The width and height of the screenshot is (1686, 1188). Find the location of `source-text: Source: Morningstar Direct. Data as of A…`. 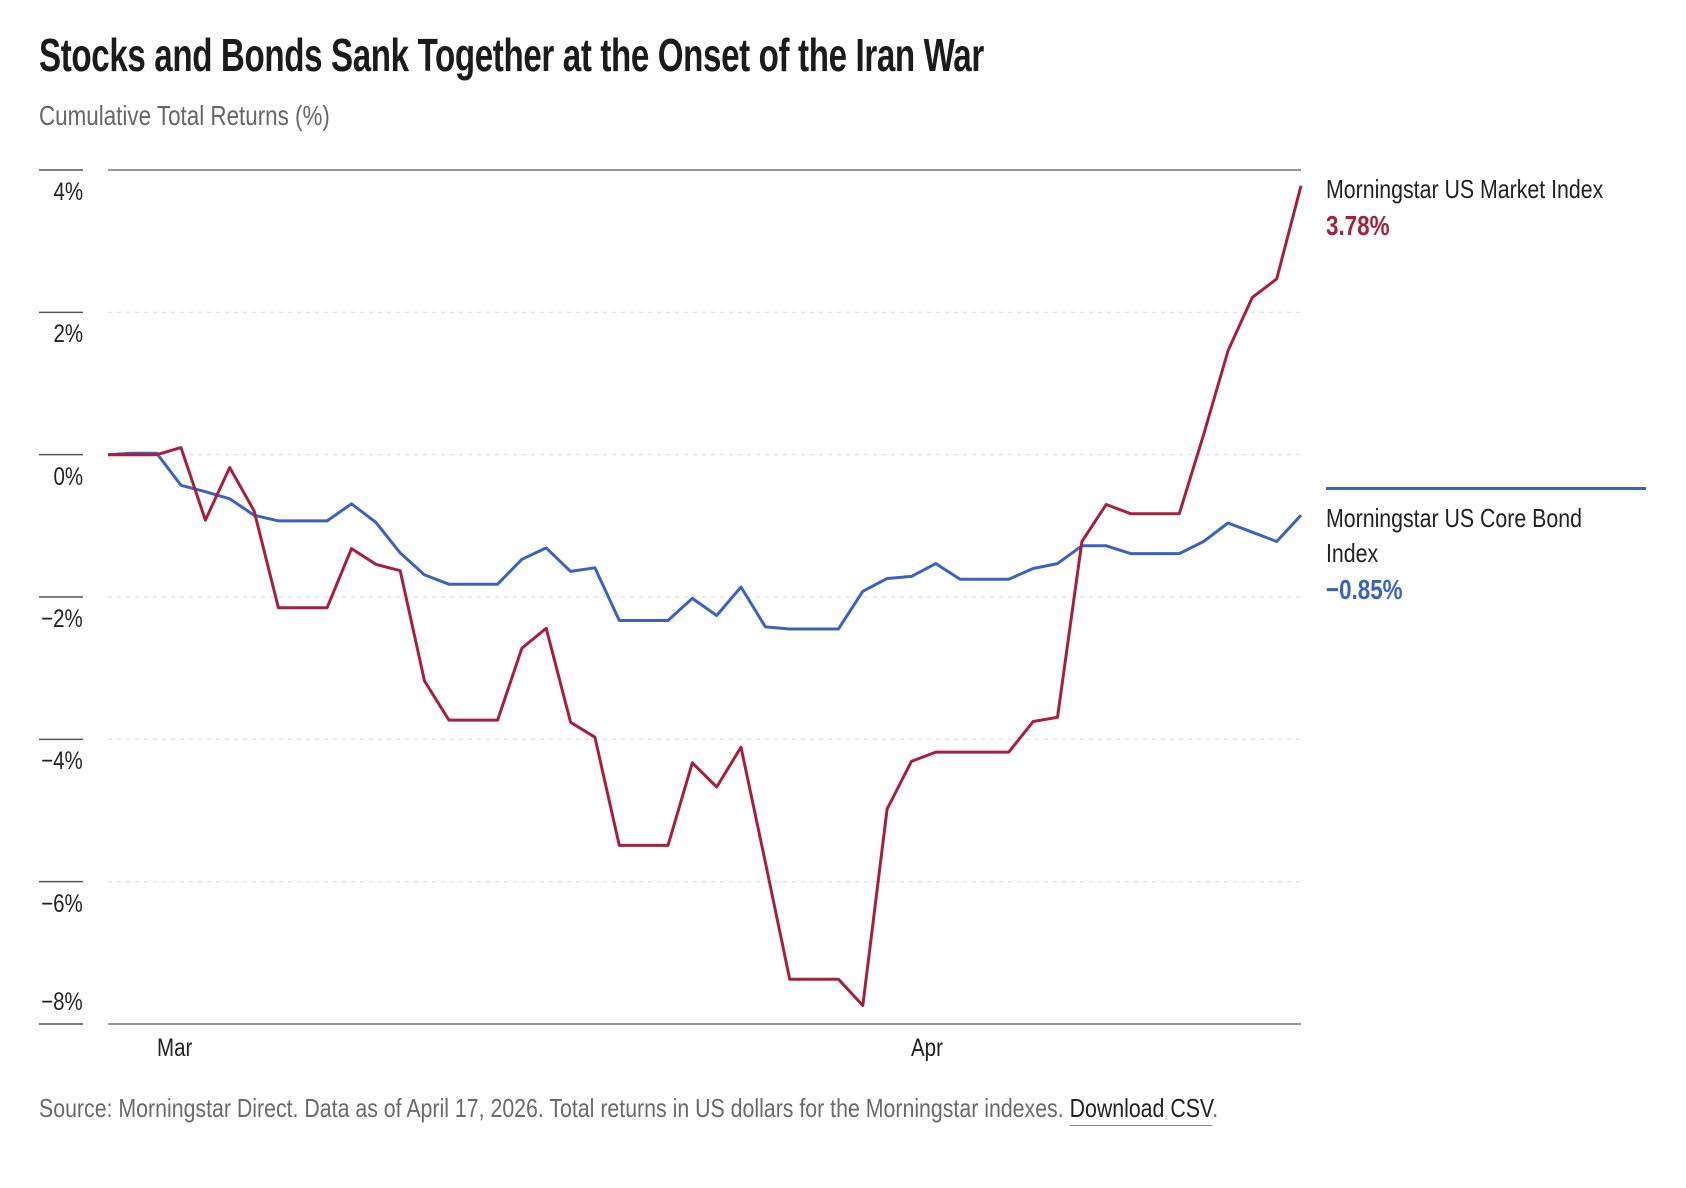

source-text: Source: Morningstar Direct. Data as of A… is located at coordinates (551, 1108).